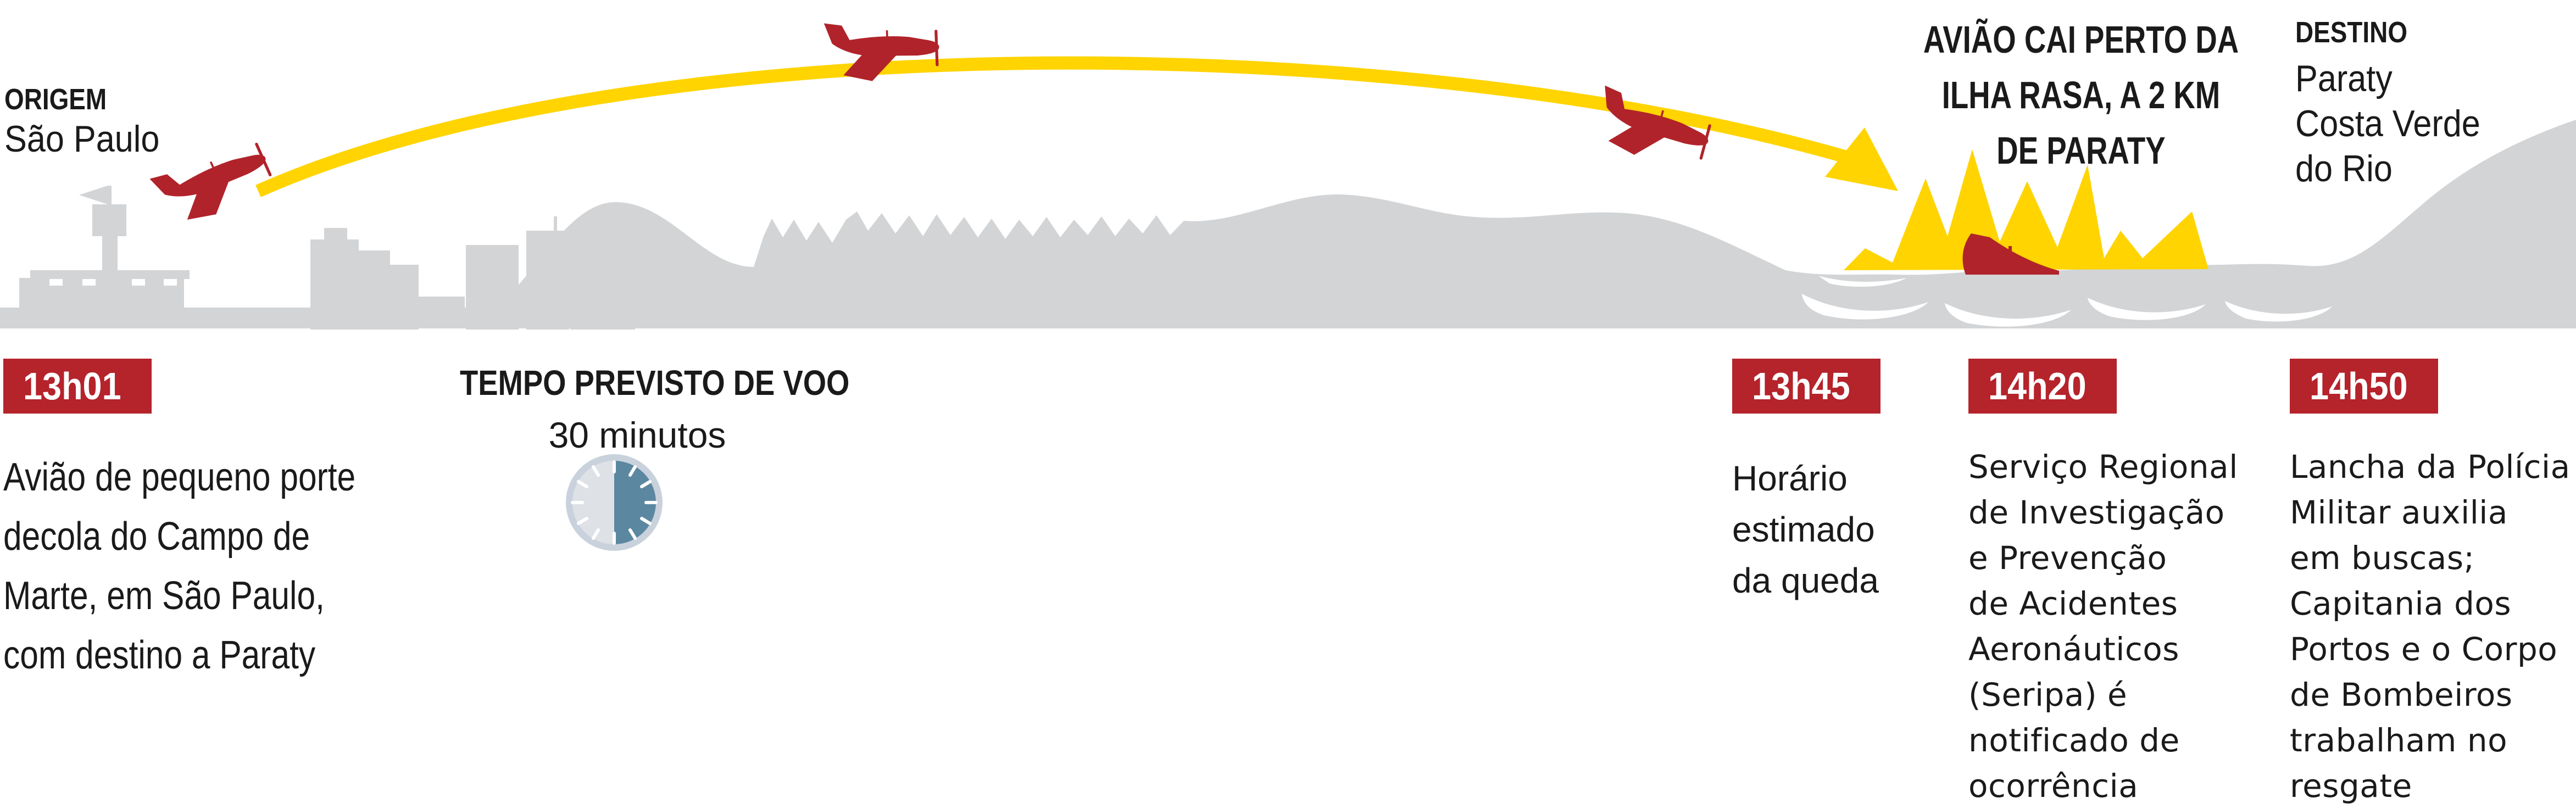  I want to click on route-arrowhead-icon, so click(1861, 159).